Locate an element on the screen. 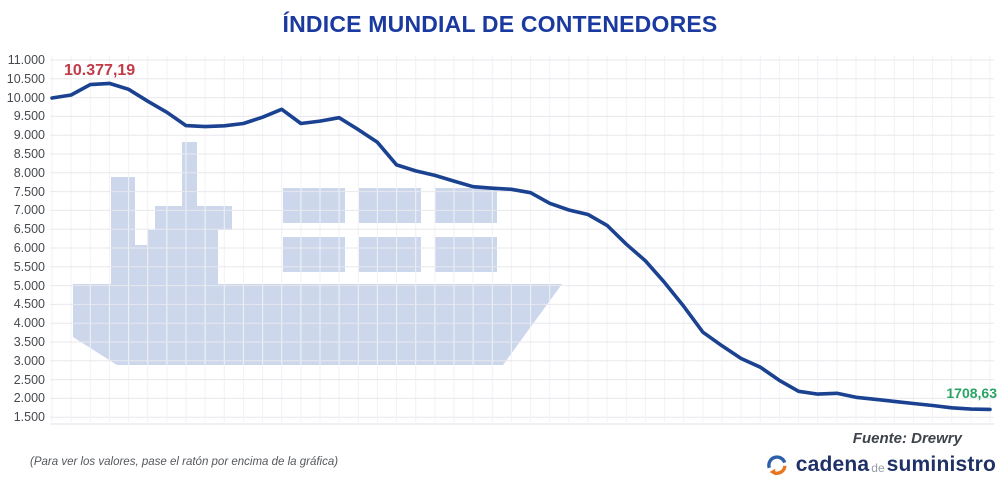  y-axis-label: 7.500 is located at coordinates (29, 191).